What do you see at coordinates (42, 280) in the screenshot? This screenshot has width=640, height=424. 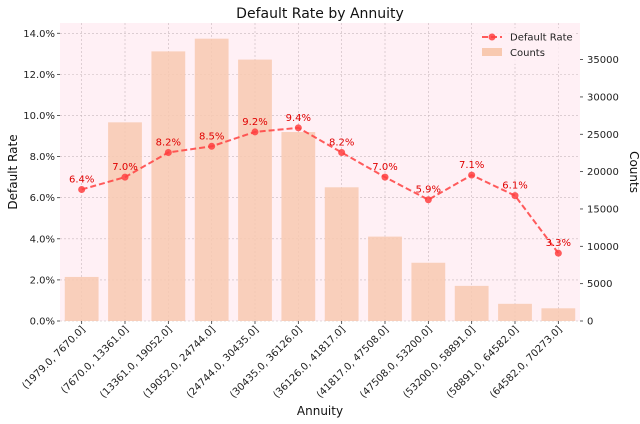 I see `y-left-tick-label: 2.0%` at bounding box center [42, 280].